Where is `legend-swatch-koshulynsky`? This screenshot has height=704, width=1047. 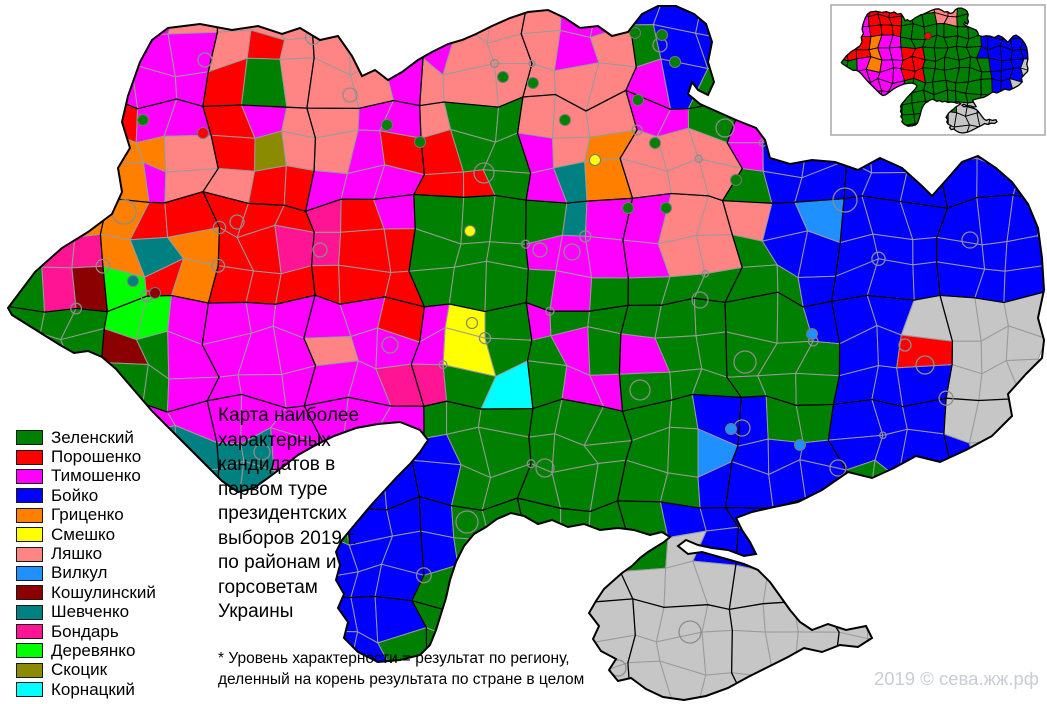 legend-swatch-koshulynsky is located at coordinates (29, 593).